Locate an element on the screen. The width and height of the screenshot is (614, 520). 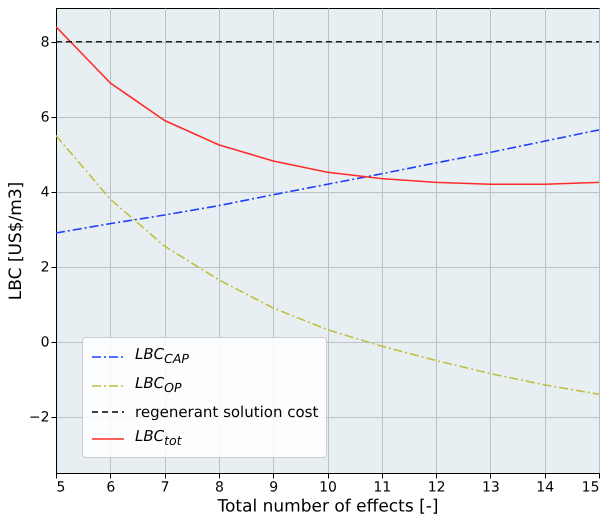
x-tick-label: 8 is located at coordinates (219, 488).